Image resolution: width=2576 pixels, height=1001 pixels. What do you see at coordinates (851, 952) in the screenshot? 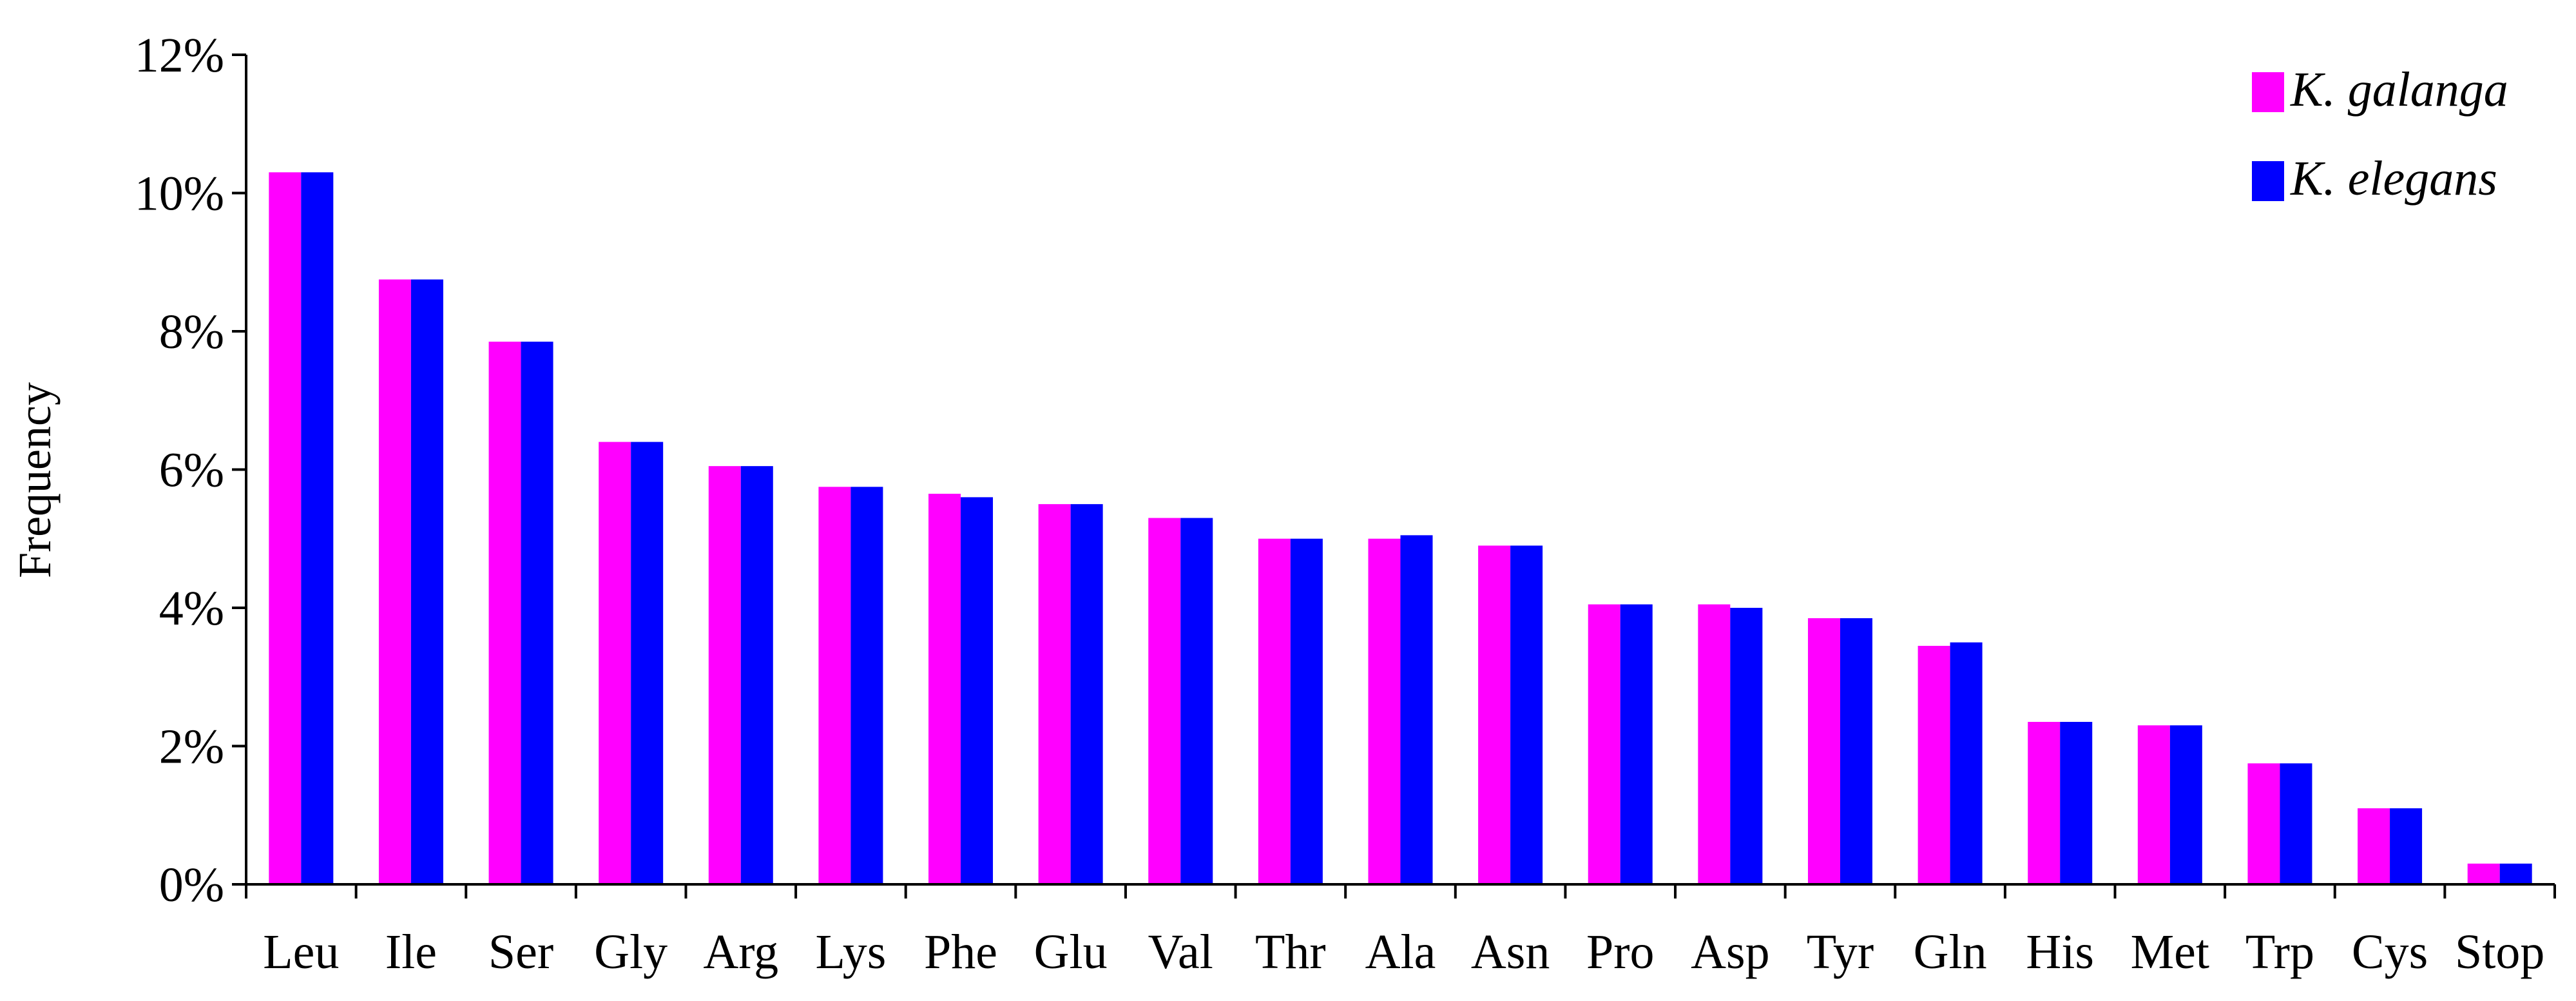
I see `x-tick-label: Lys` at bounding box center [851, 952].